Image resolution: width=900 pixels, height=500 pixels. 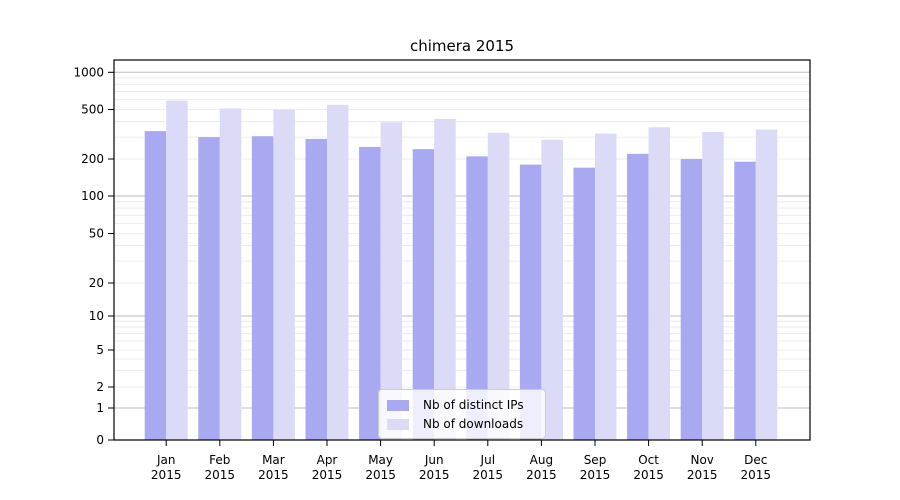 What do you see at coordinates (423, 295) in the screenshot?
I see `bar-distinct-ips-jun` at bounding box center [423, 295].